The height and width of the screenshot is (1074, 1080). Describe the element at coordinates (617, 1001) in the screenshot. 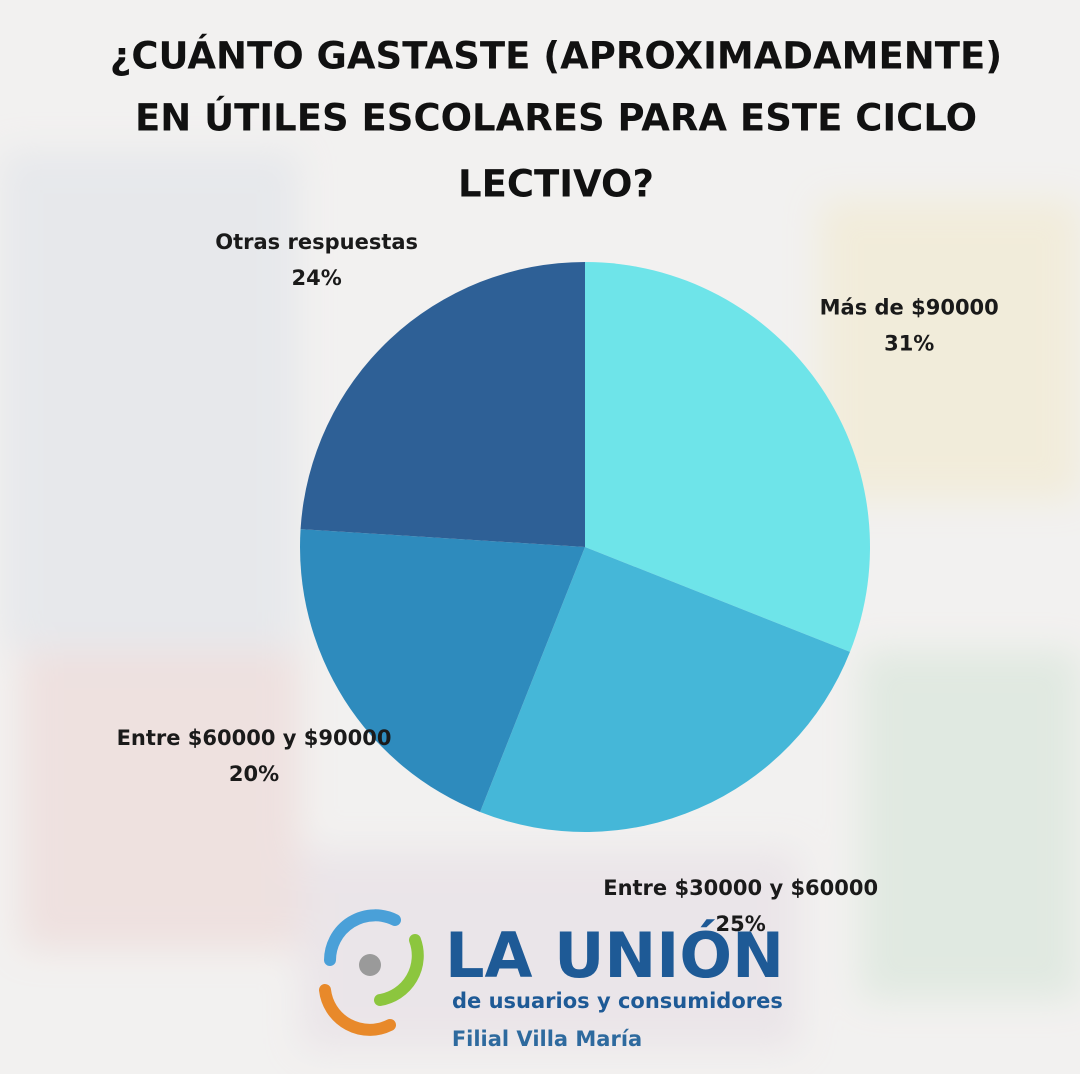

I see `logo-tagline: de usuarios y consumidores` at that location.